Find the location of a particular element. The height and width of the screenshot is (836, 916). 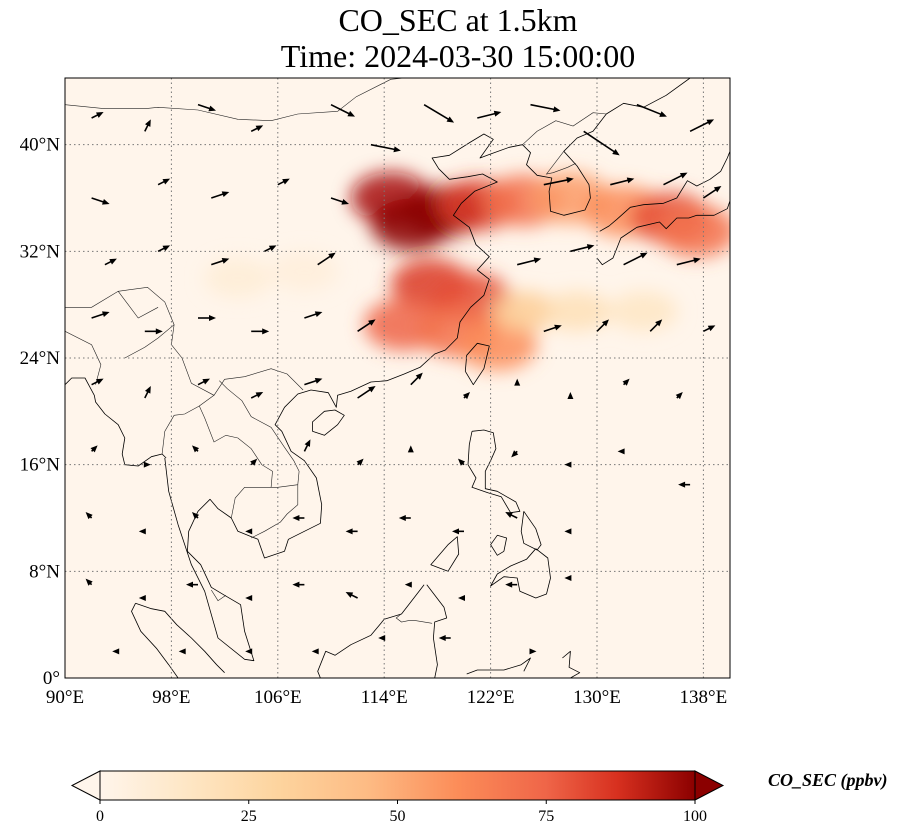

colorbar-min-extension is located at coordinates (85, 785).